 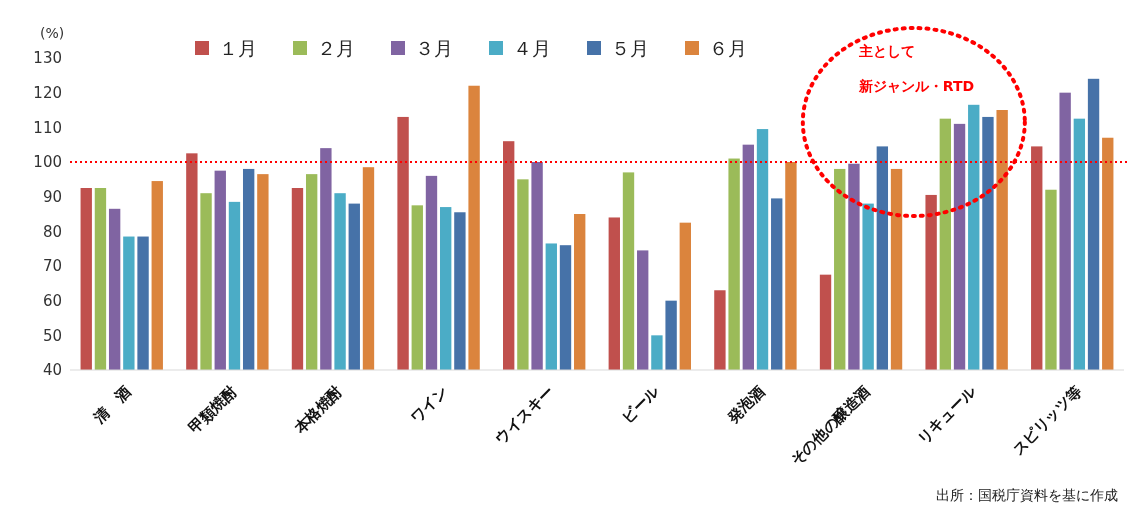 What do you see at coordinates (830, 426) in the screenshot?
I see `x-tick-label: その他の醸造酒` at bounding box center [830, 426].